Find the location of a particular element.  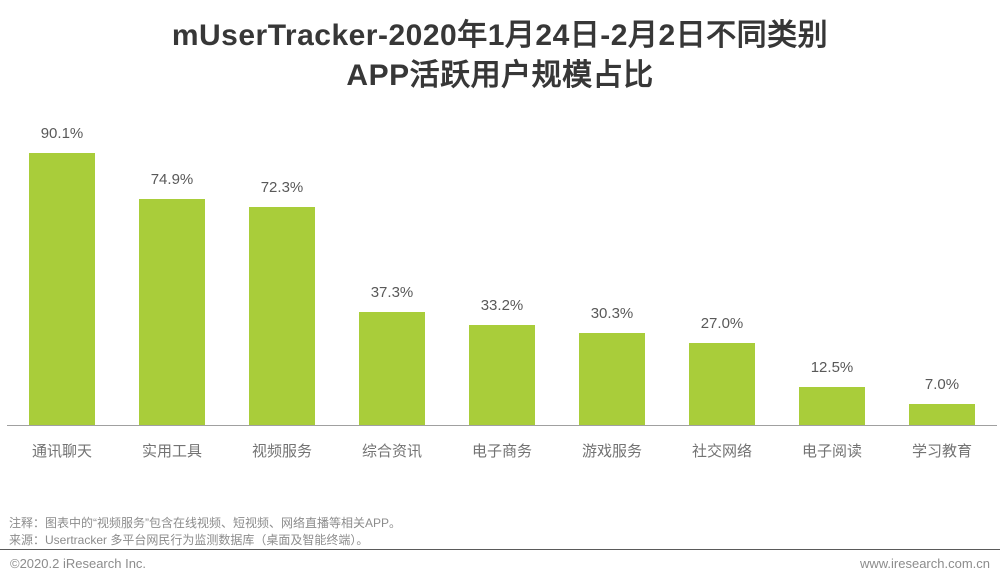

bar-column: 27.0% is located at coordinates (722, 267).